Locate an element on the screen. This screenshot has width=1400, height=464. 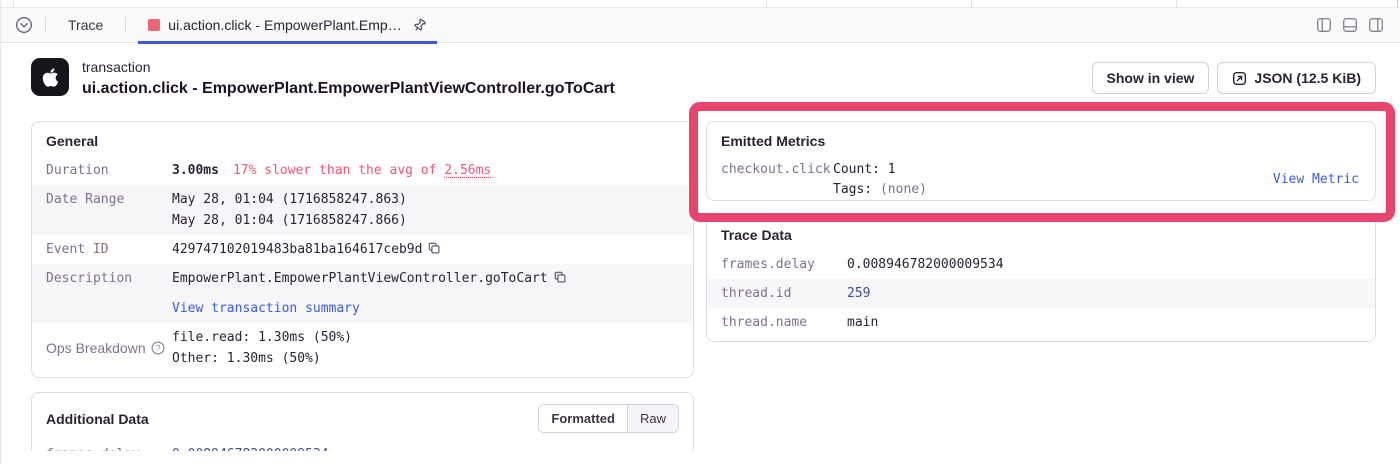
show-in-view-label: Show in view is located at coordinates (1150, 78).